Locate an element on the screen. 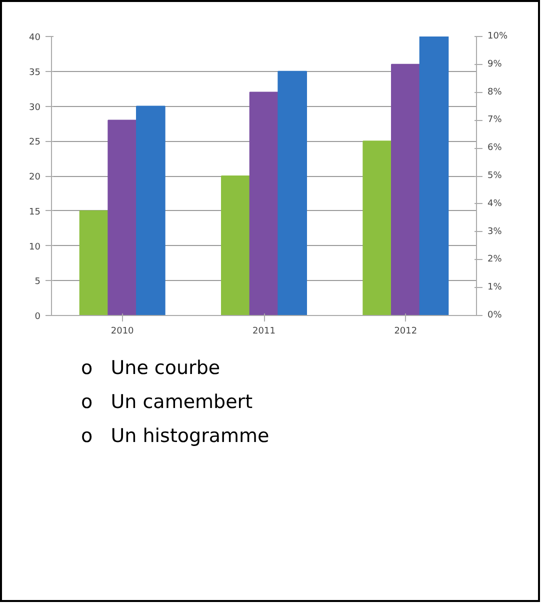 This screenshot has width=544, height=606. y-tick-label: 0 is located at coordinates (37, 317).